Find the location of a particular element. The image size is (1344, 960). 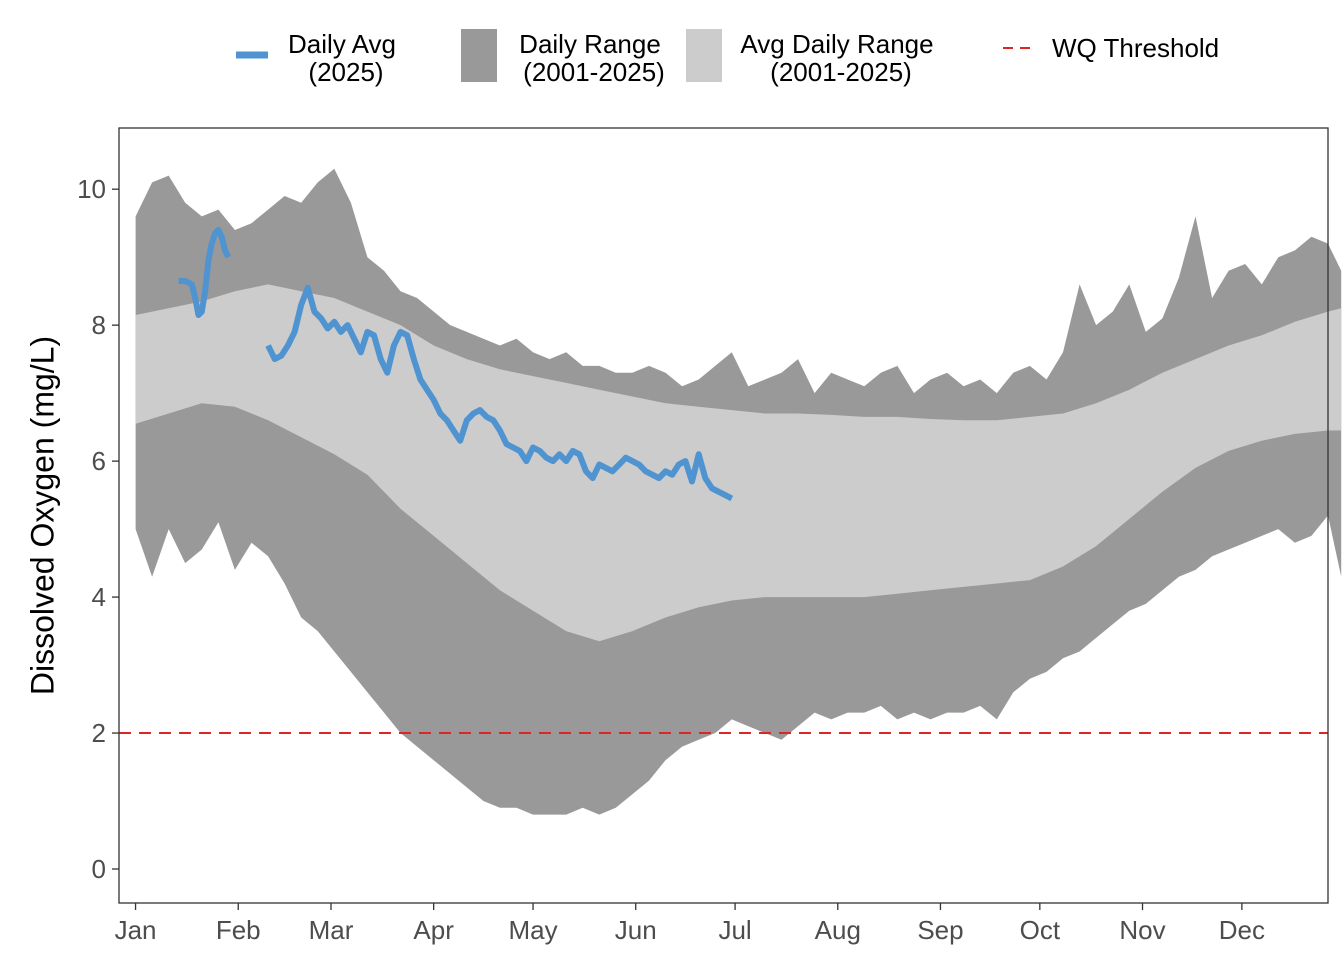

legend-item-threshold: WQ Threshold is located at coordinates (1111, 48).